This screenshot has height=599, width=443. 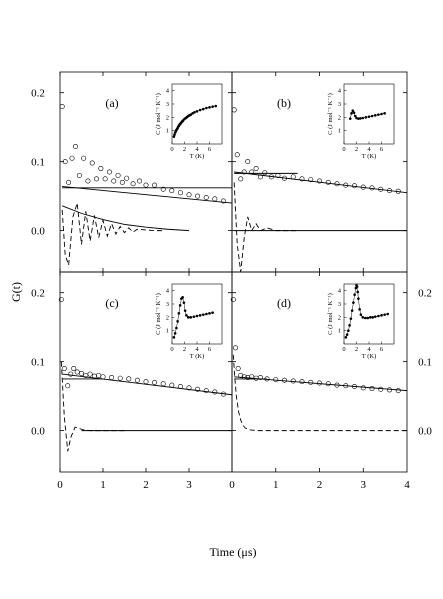 I want to click on y-tick-label: 0.0, so click(x=38, y=432).